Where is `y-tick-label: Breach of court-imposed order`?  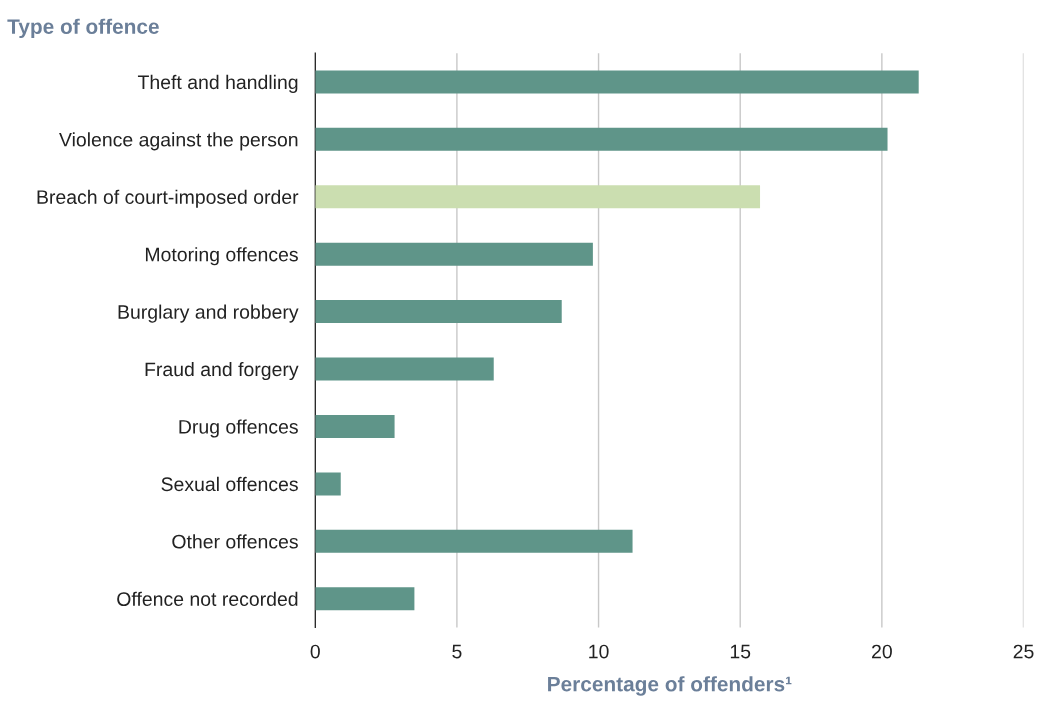
y-tick-label: Breach of court-imposed order is located at coordinates (168, 198).